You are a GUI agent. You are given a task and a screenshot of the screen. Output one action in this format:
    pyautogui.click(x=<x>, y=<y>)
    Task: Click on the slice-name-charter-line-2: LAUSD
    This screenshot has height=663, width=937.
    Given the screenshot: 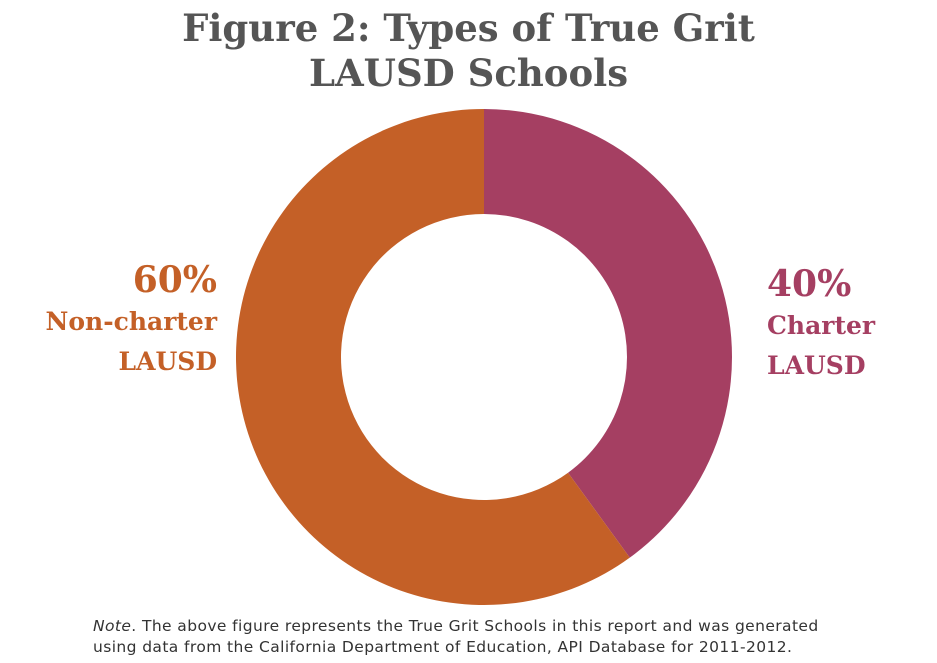 What is the action you would take?
    pyautogui.click(x=816, y=365)
    